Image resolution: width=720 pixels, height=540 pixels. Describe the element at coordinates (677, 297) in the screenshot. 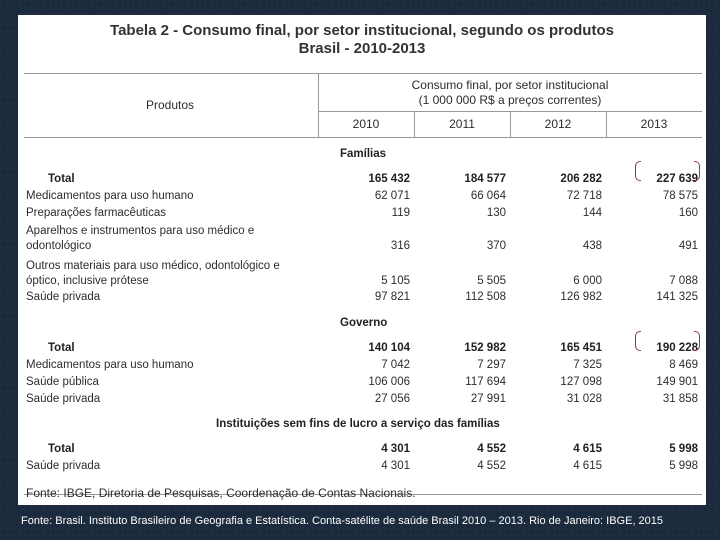

I see `cell-value: 141 325` at that location.